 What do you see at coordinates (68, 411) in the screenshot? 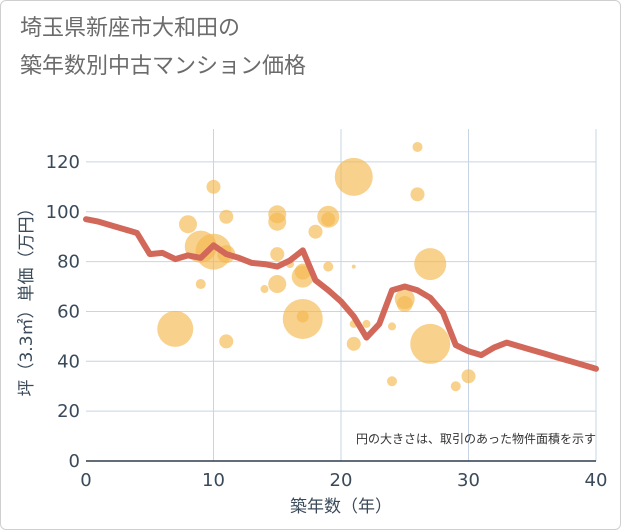
I see `y-tick-label: 20` at bounding box center [68, 411].